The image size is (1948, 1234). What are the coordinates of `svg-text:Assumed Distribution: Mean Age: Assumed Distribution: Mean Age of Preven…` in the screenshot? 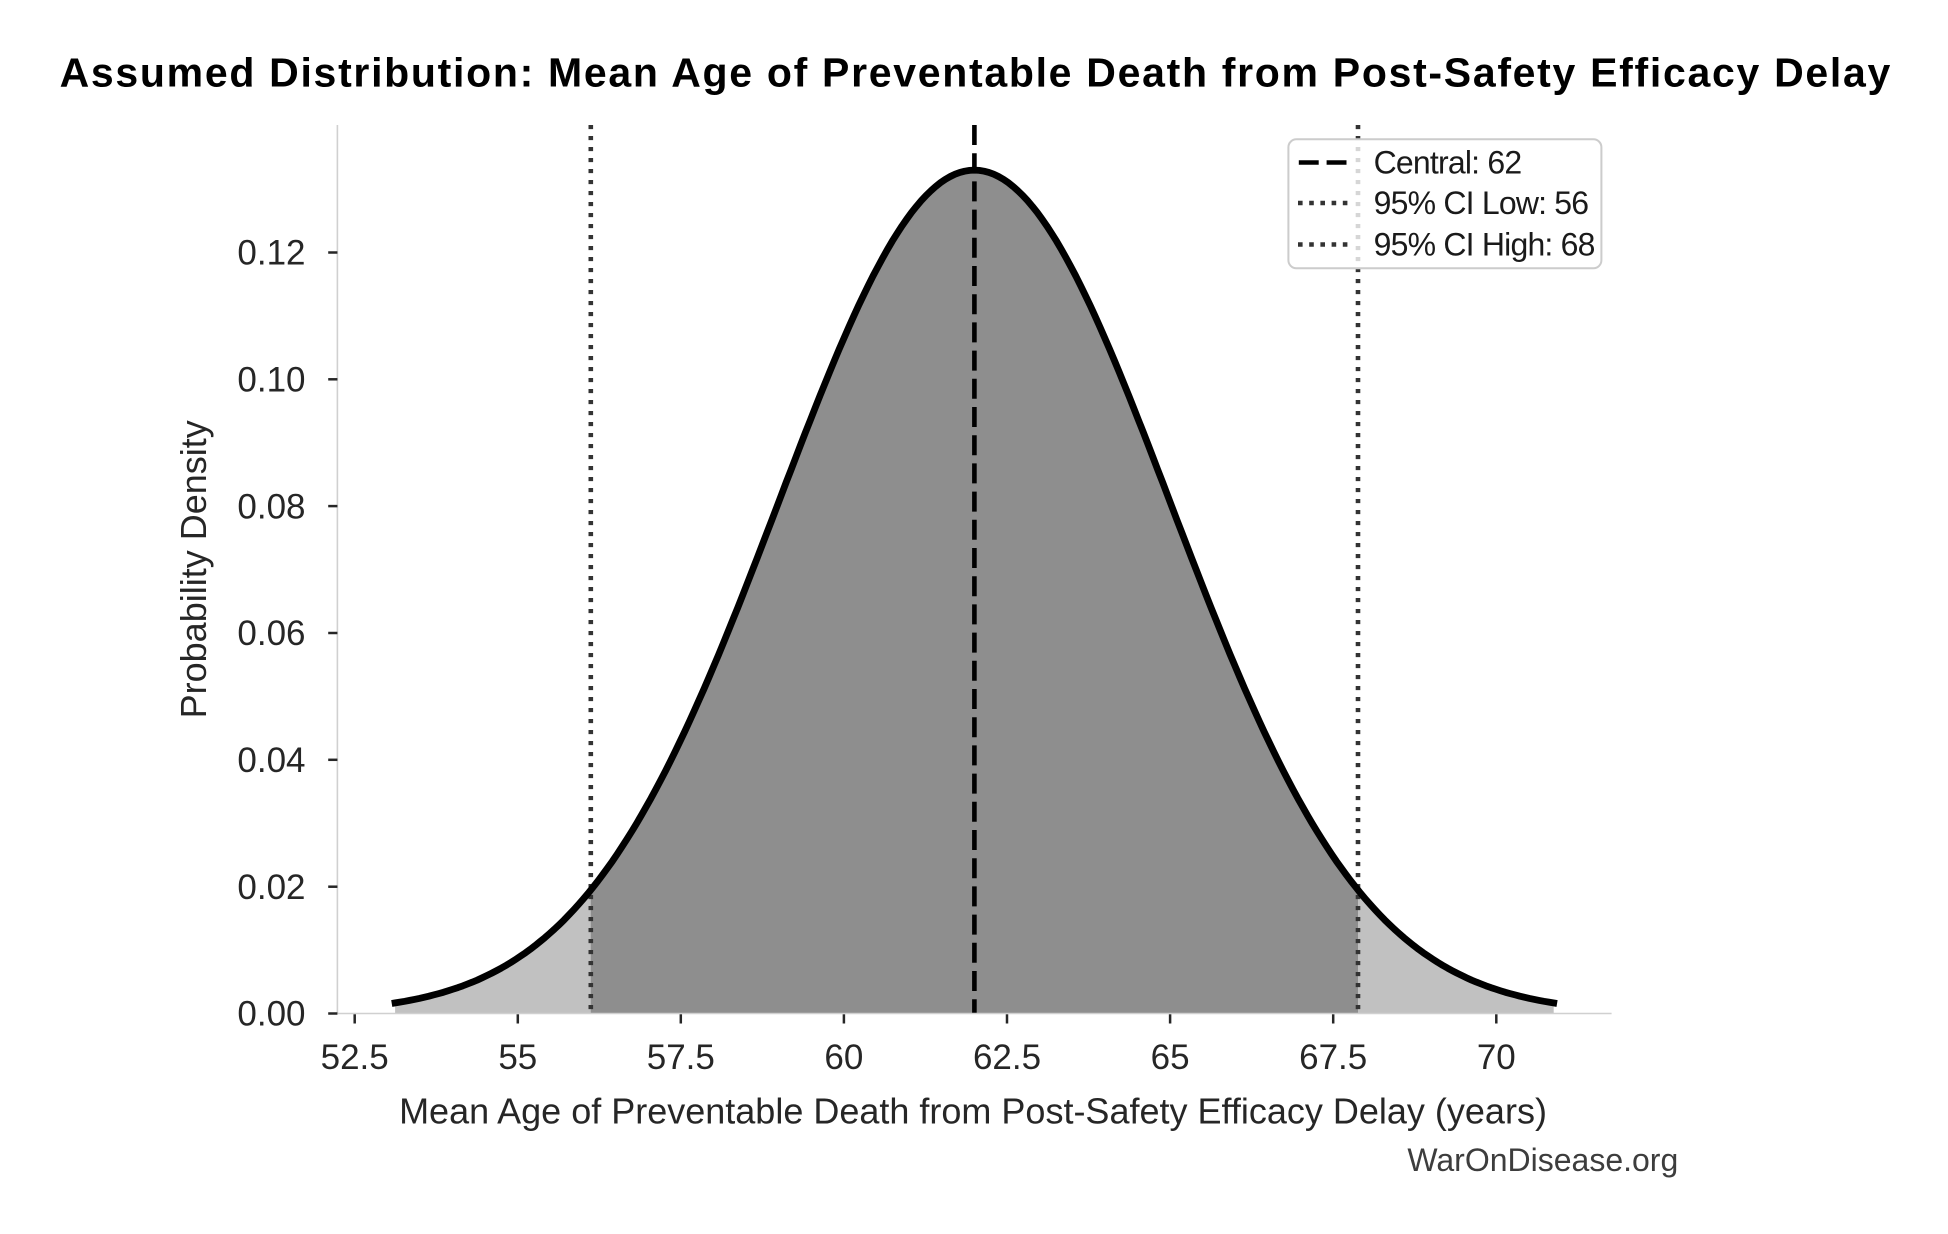 It's located at (976, 72).